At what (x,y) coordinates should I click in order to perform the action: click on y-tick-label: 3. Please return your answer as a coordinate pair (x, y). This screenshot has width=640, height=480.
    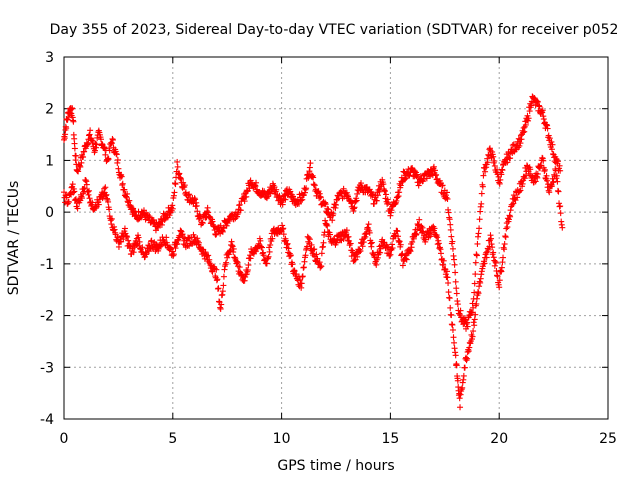
    Looking at the image, I should click on (49, 58).